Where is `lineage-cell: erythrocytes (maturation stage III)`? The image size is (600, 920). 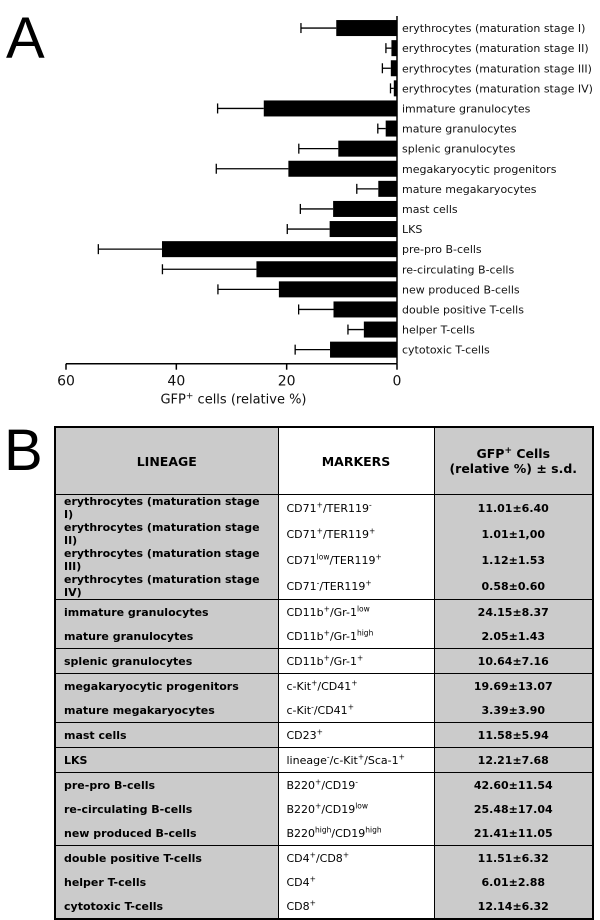 lineage-cell: erythrocytes (maturation stage III) is located at coordinates (166, 560).